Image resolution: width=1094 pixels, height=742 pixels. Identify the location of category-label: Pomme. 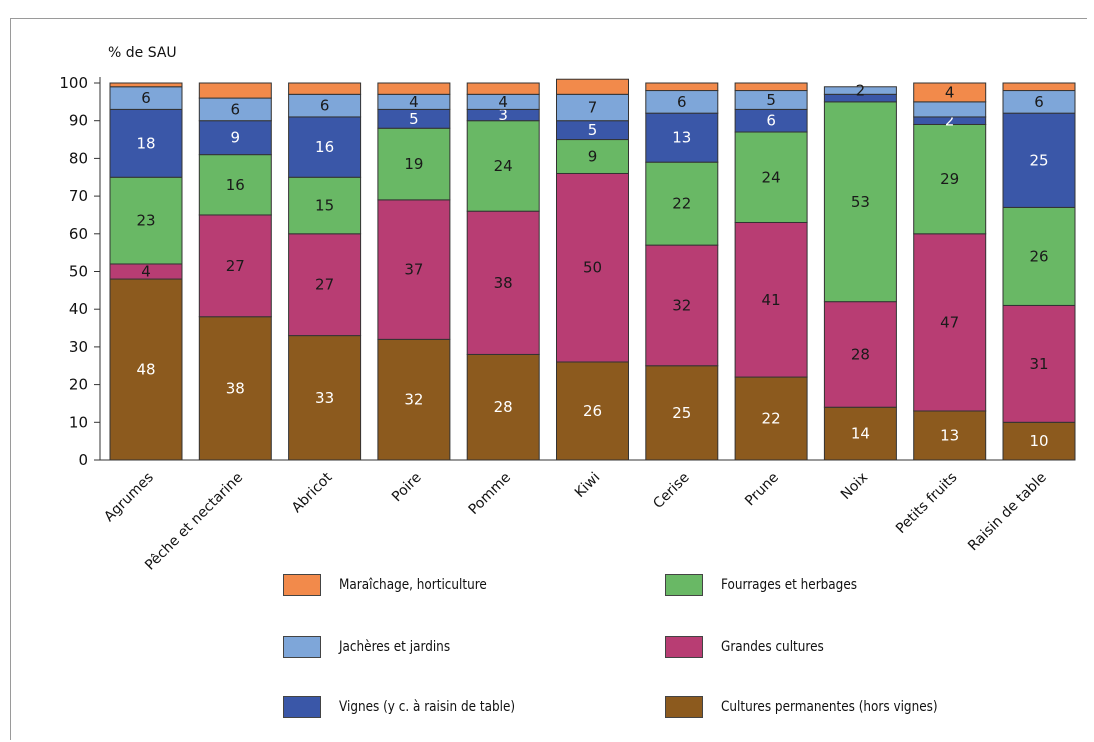
(490, 494).